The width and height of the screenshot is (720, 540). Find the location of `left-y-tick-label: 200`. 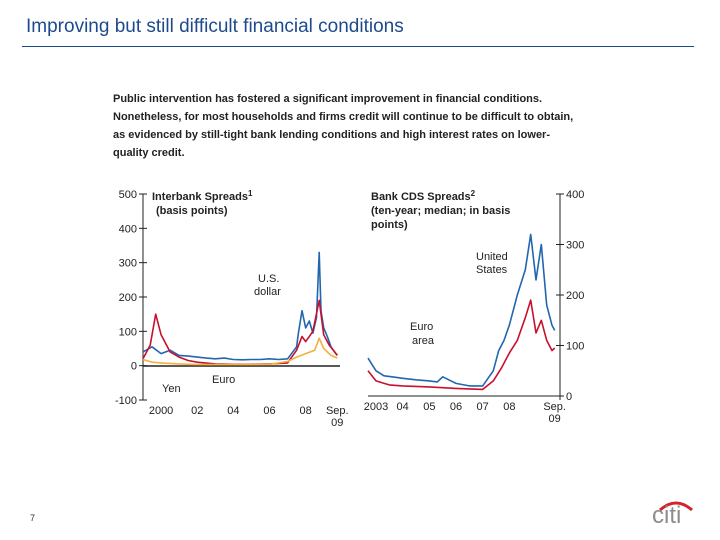

left-y-tick-label: 200 is located at coordinates (128, 298).